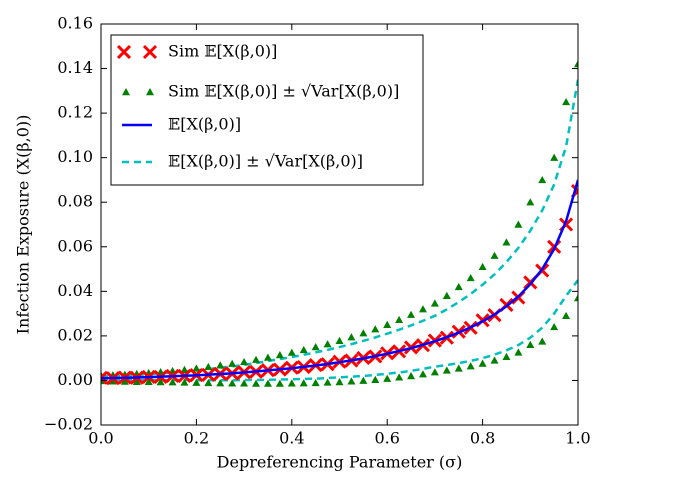 The image size is (680, 500). Describe the element at coordinates (75, 290) in the screenshot. I see `y-tick-label: 0.04` at that location.